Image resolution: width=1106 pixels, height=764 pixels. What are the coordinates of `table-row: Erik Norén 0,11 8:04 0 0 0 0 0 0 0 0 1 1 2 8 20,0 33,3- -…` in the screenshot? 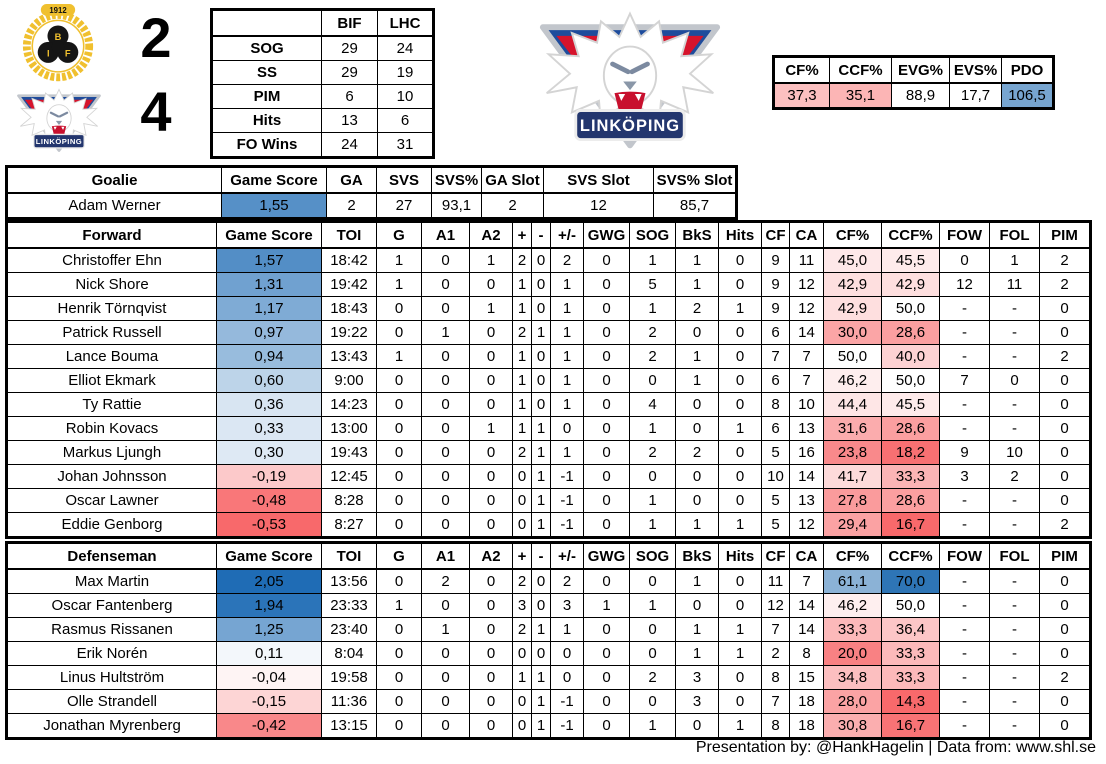 It's located at (548, 653).